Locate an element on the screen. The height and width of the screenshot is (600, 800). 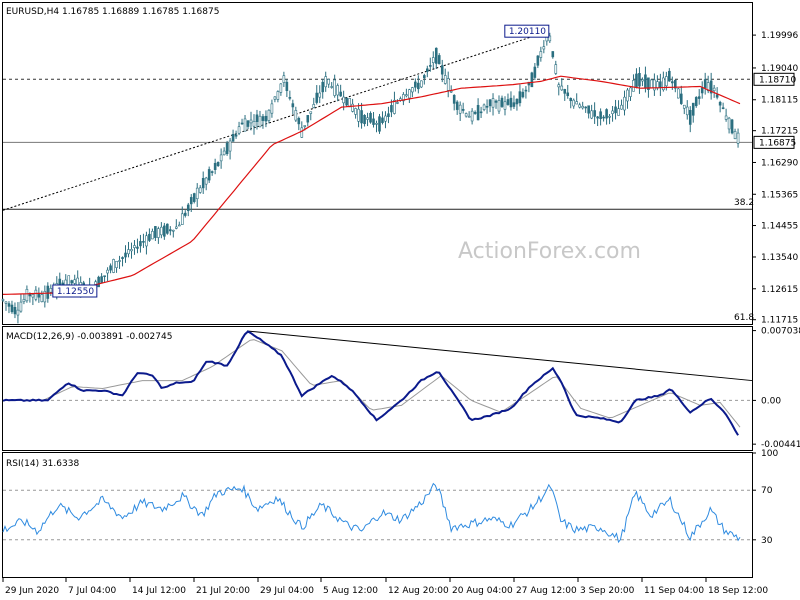
price-y-tick-label: 1.13540 is located at coordinates (779, 258).